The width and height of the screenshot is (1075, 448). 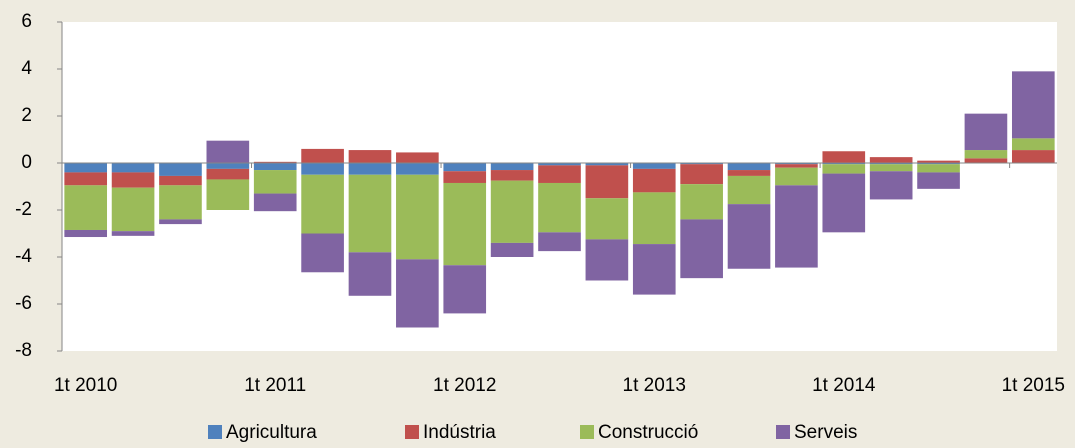 I want to click on x-tick-label: 1t 2011, so click(x=275, y=385).